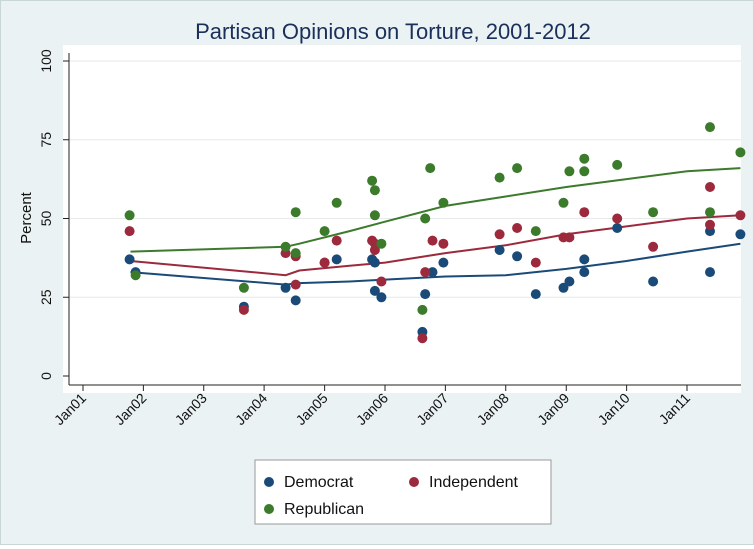 The height and width of the screenshot is (549, 754). I want to click on independent-fit-line, so click(435, 245).